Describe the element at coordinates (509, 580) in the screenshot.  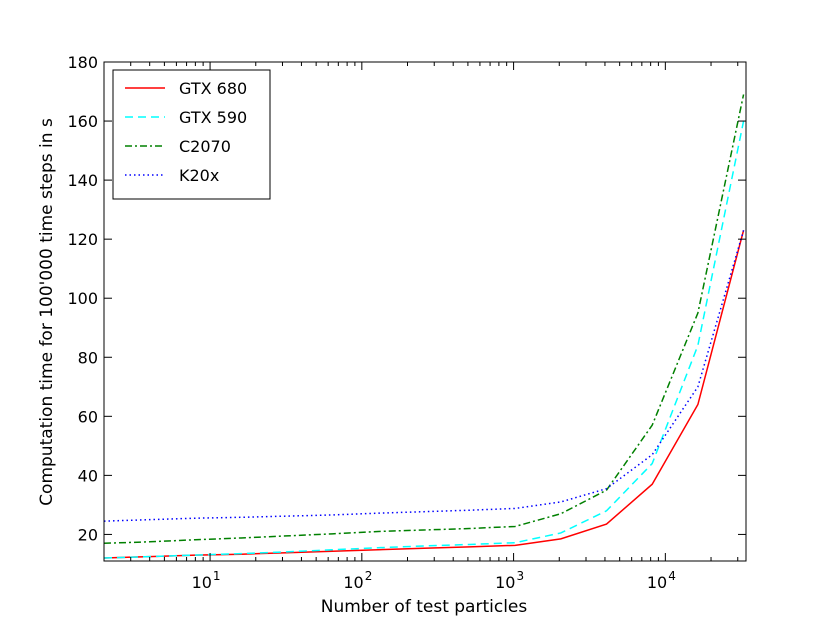
I see `x-tick-label: 10³` at that location.